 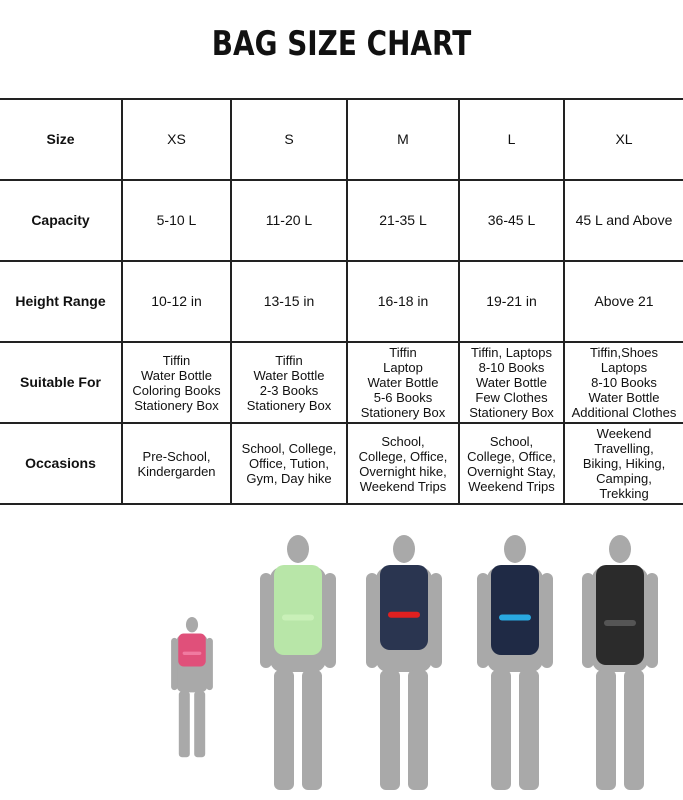 I want to click on table-row: Size XS S M L XL, so click(x=341, y=139).